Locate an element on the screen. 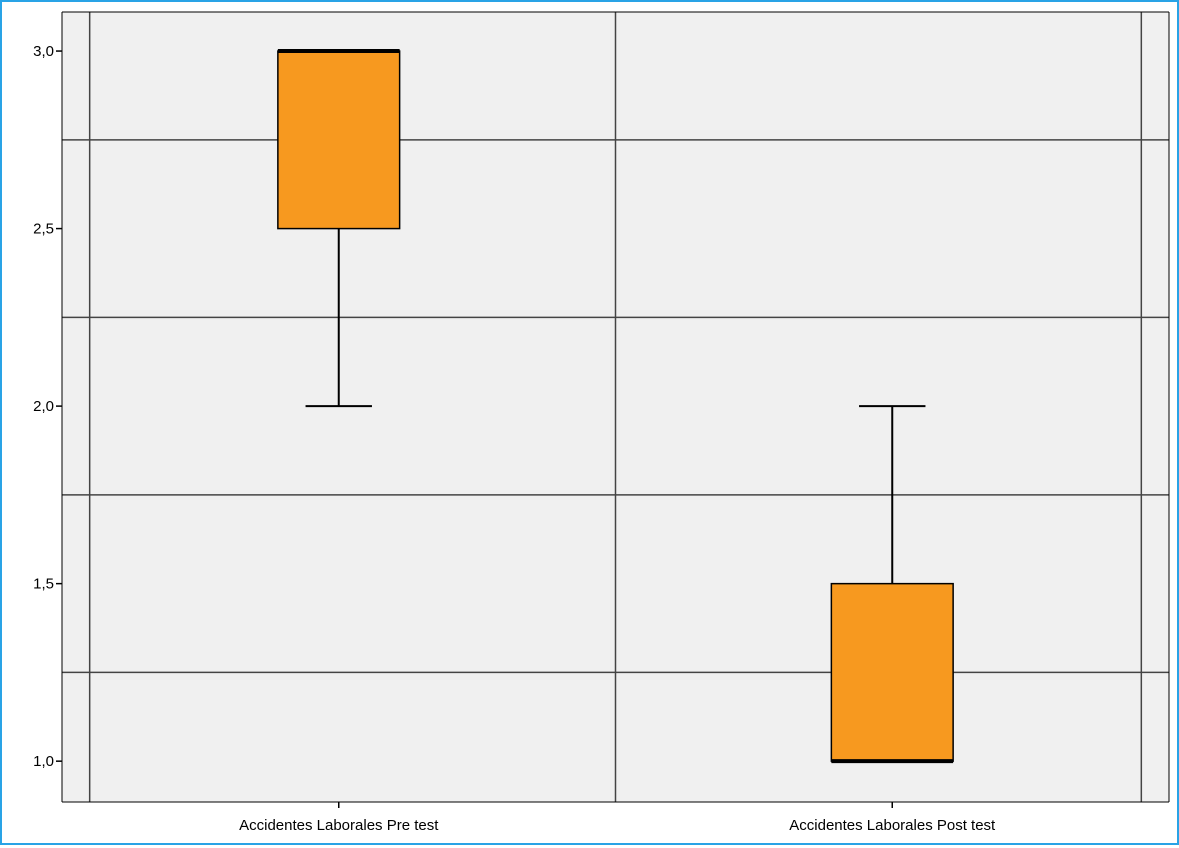 This screenshot has width=1179, height=848. y-tick-label: 1,5 is located at coordinates (43, 584).